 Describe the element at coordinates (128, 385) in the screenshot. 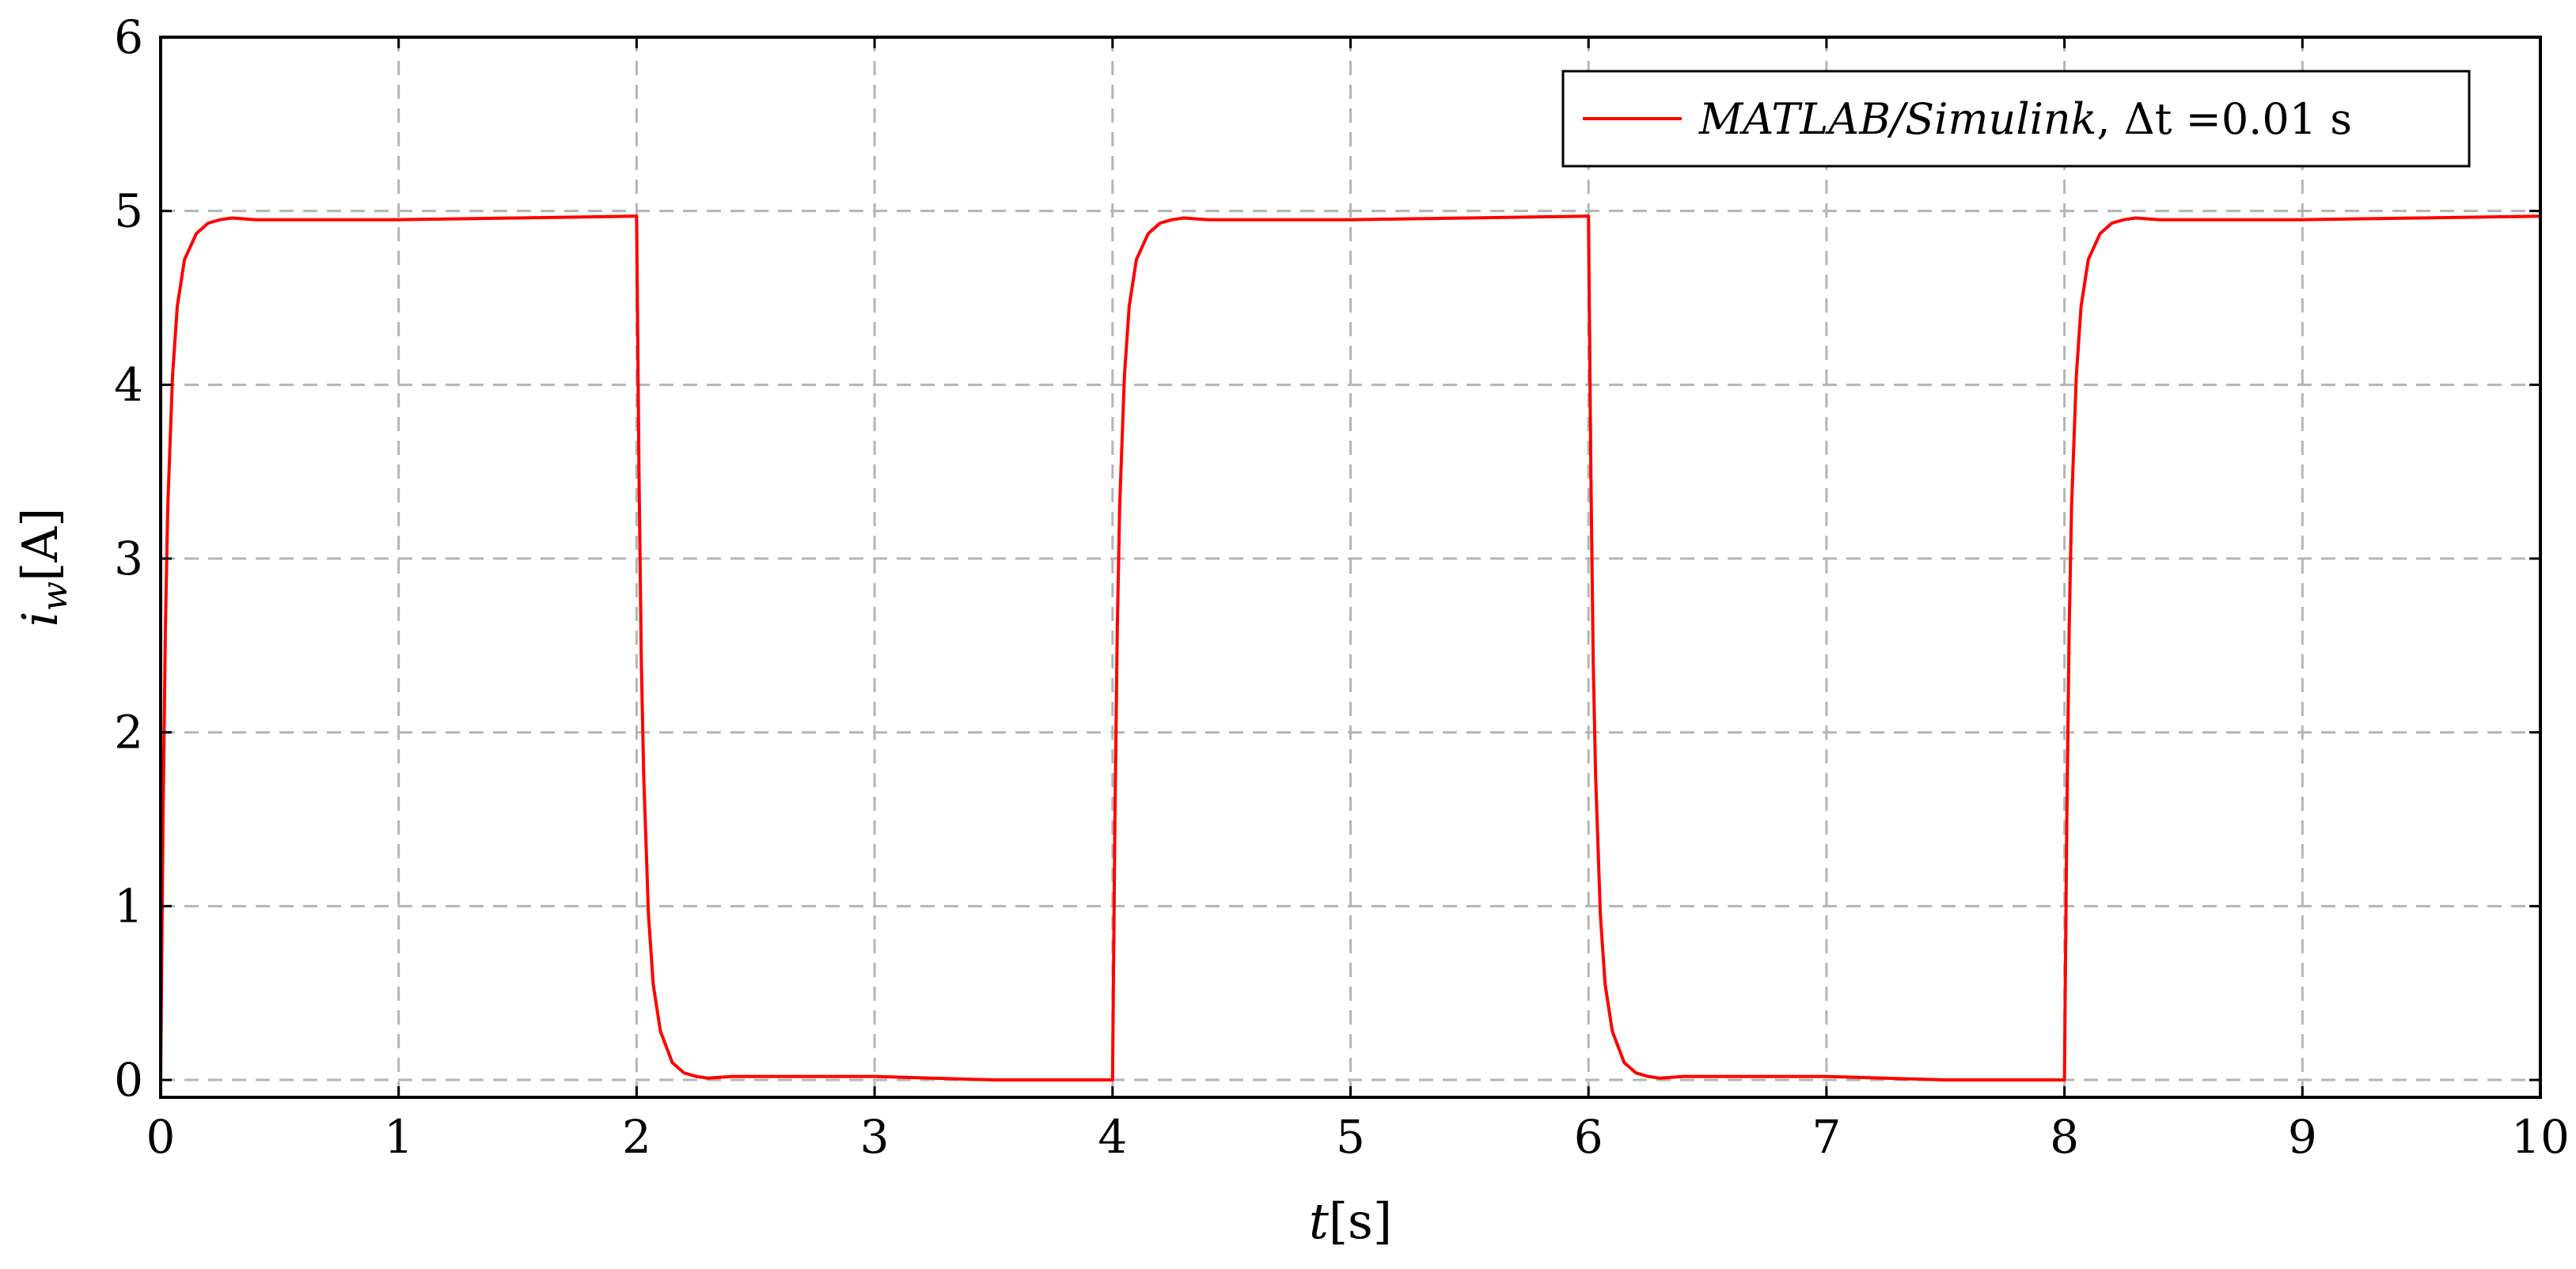

I see `y-tick-label-4: 4` at that location.